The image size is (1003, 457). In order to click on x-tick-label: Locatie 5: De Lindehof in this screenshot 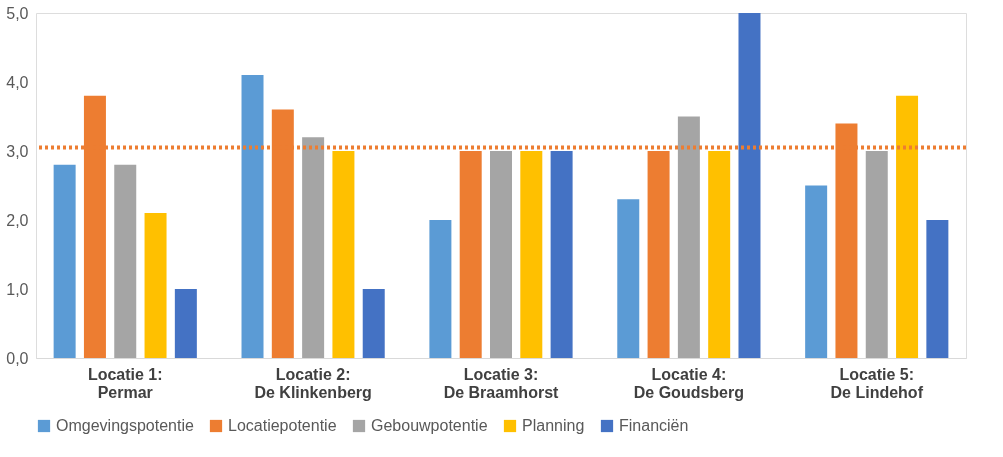, I will do `click(877, 383)`.